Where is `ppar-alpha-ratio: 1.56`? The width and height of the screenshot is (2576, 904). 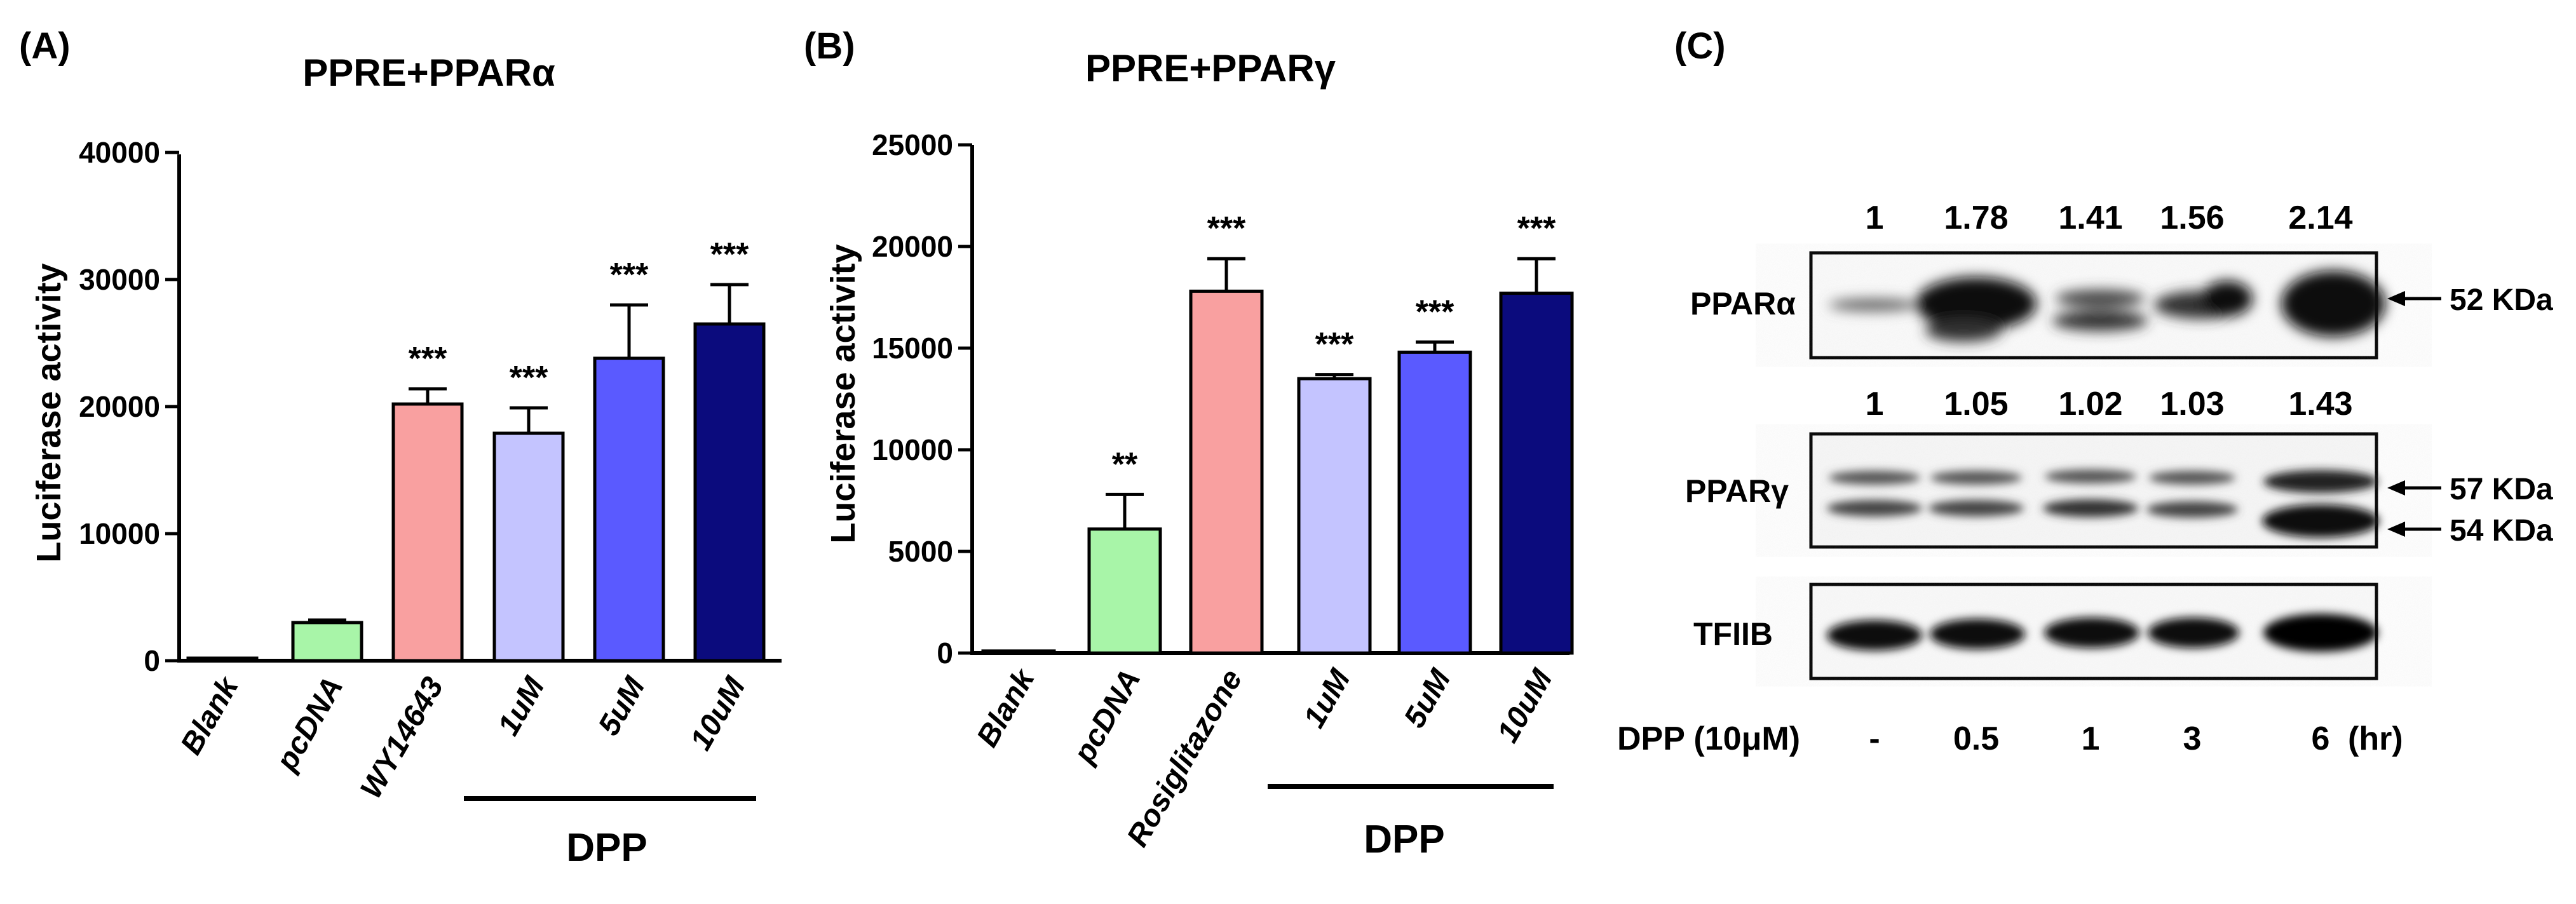 ppar-alpha-ratio: 1.56 is located at coordinates (2192, 217).